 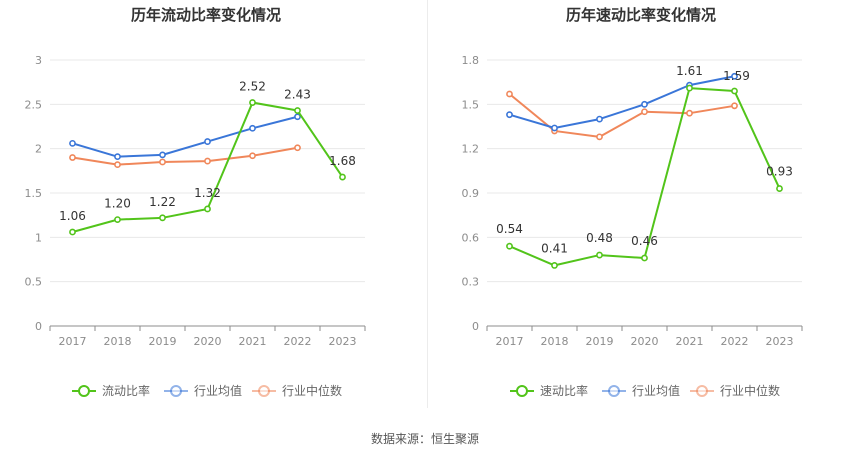 What do you see at coordinates (38, 237) in the screenshot?
I see `y-tick-label: 1` at bounding box center [38, 237].